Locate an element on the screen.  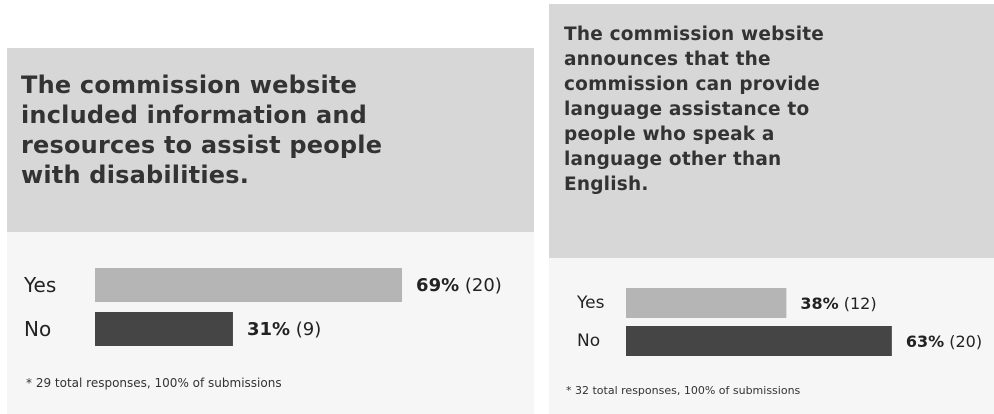
value-label-no: 63% (20) is located at coordinates (944, 341).